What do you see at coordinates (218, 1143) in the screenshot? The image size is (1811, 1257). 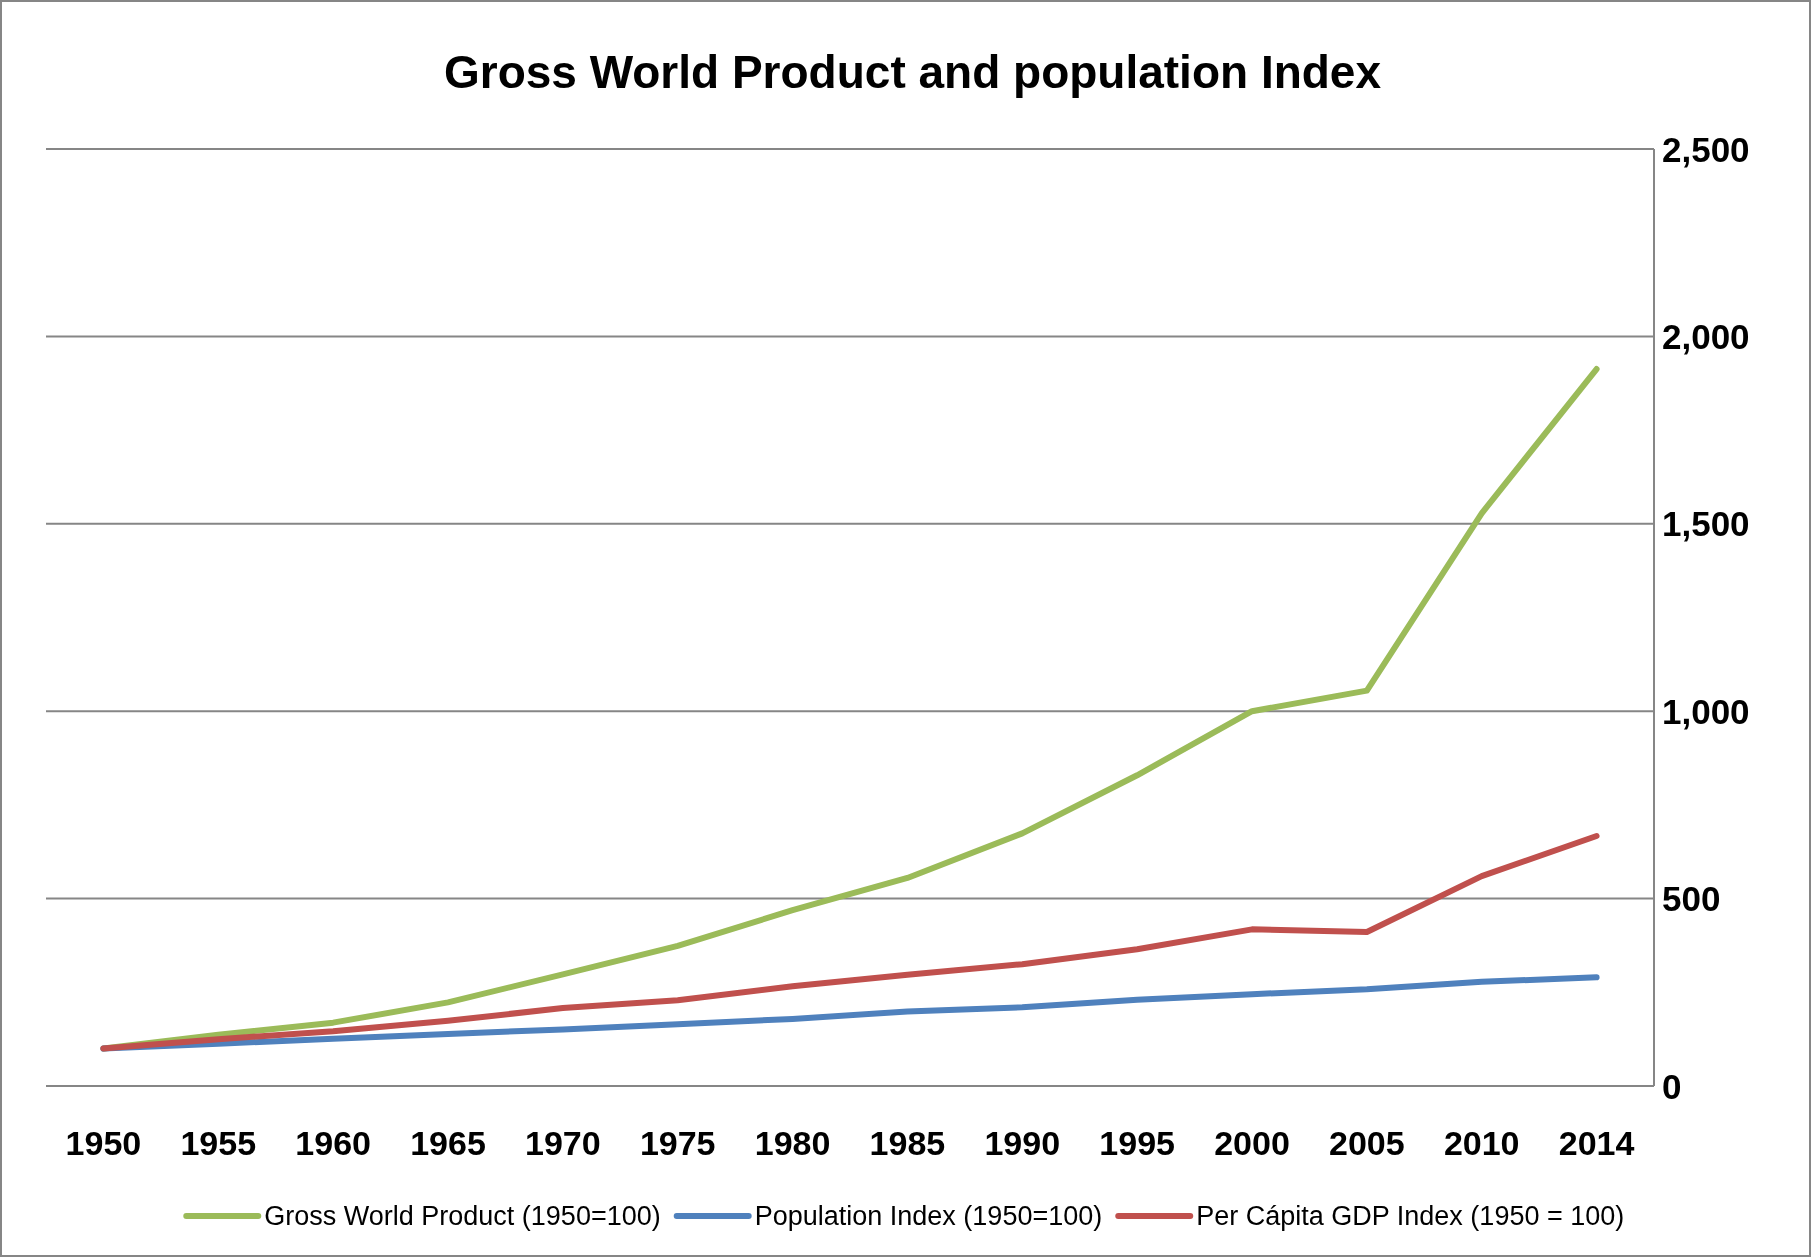 I see `x-tick-label: 1955` at bounding box center [218, 1143].